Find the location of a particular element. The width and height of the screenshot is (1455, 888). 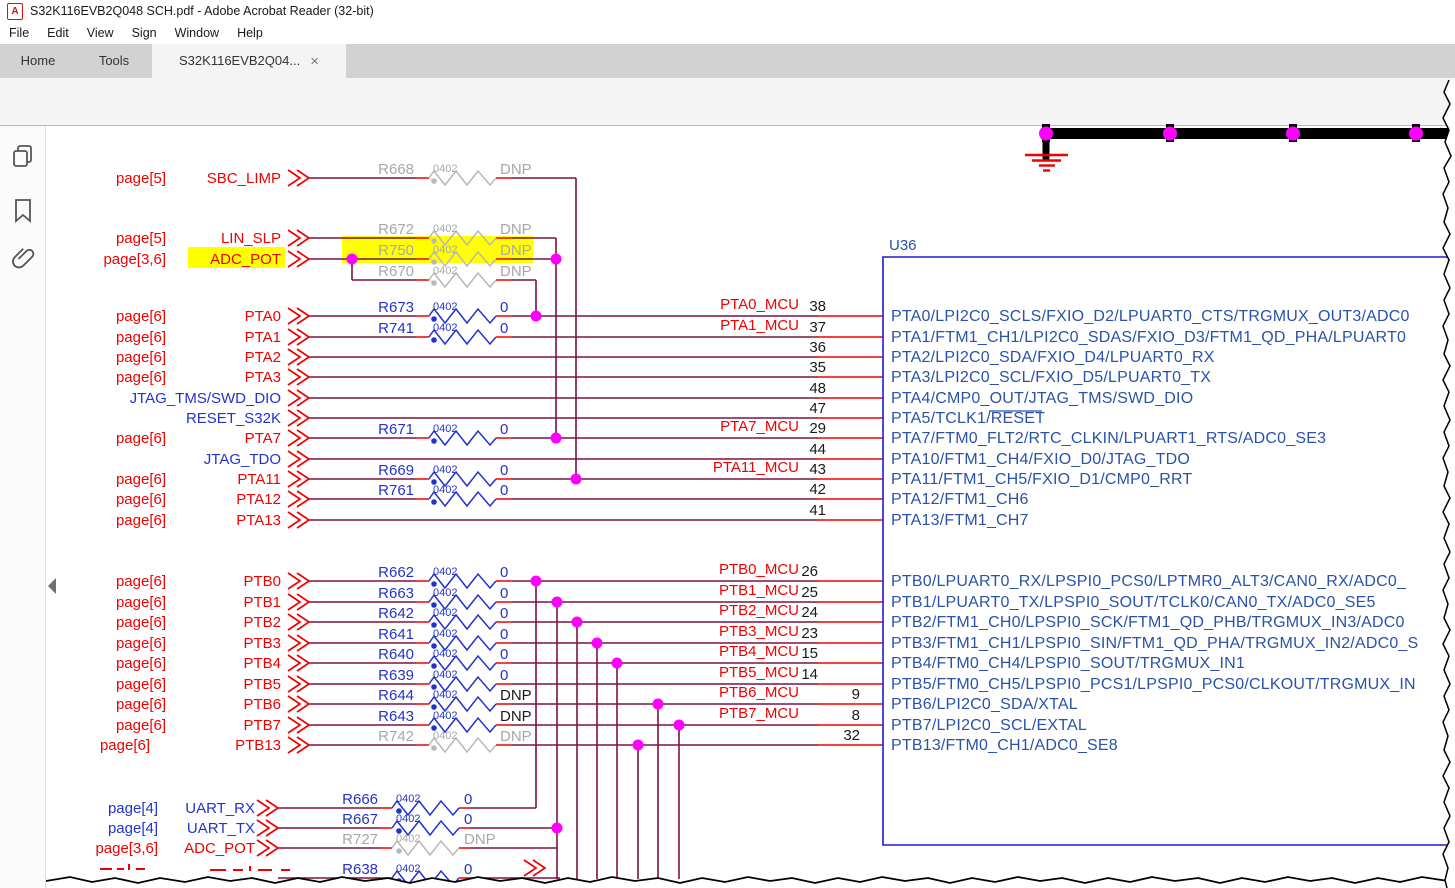

pin-number: 9 is located at coordinates (856, 694).